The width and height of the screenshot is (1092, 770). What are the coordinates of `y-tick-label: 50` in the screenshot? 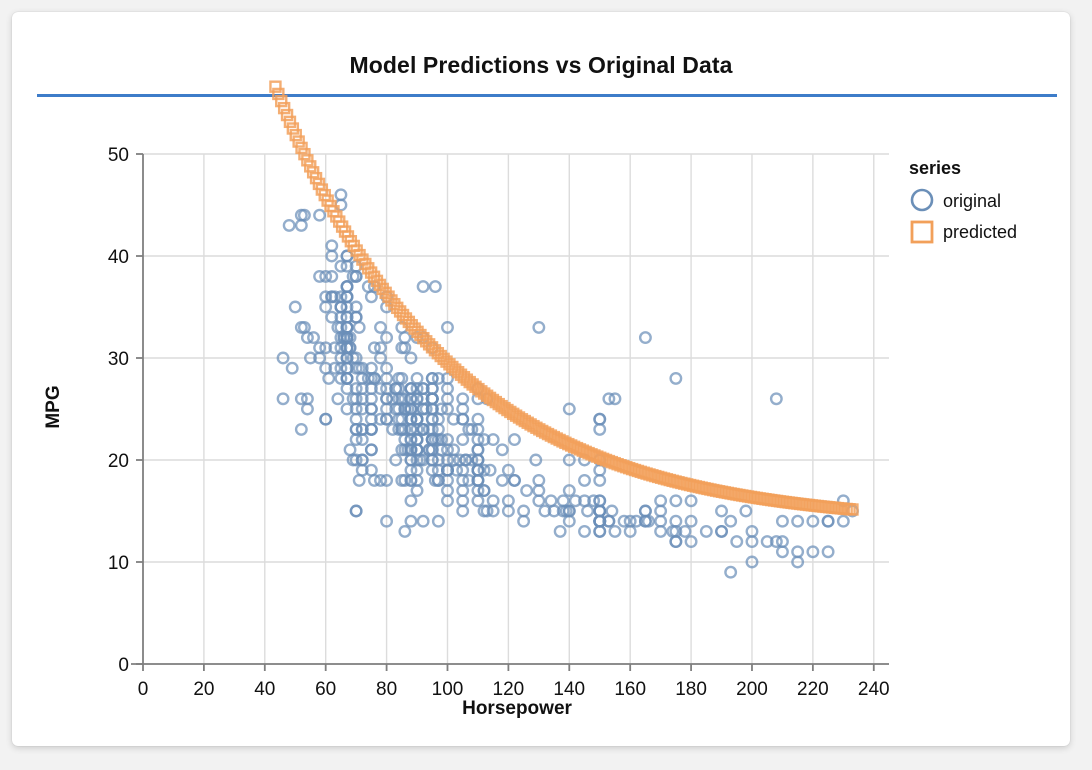 It's located at (118, 155).